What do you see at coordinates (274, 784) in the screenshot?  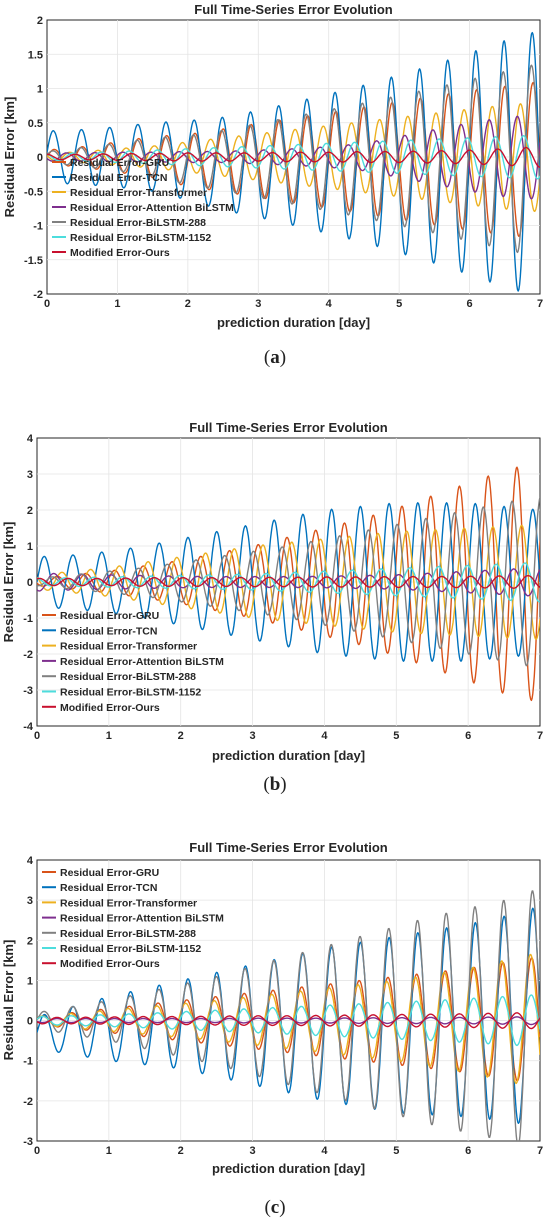 I see `panel-caption: (b)` at bounding box center [274, 784].